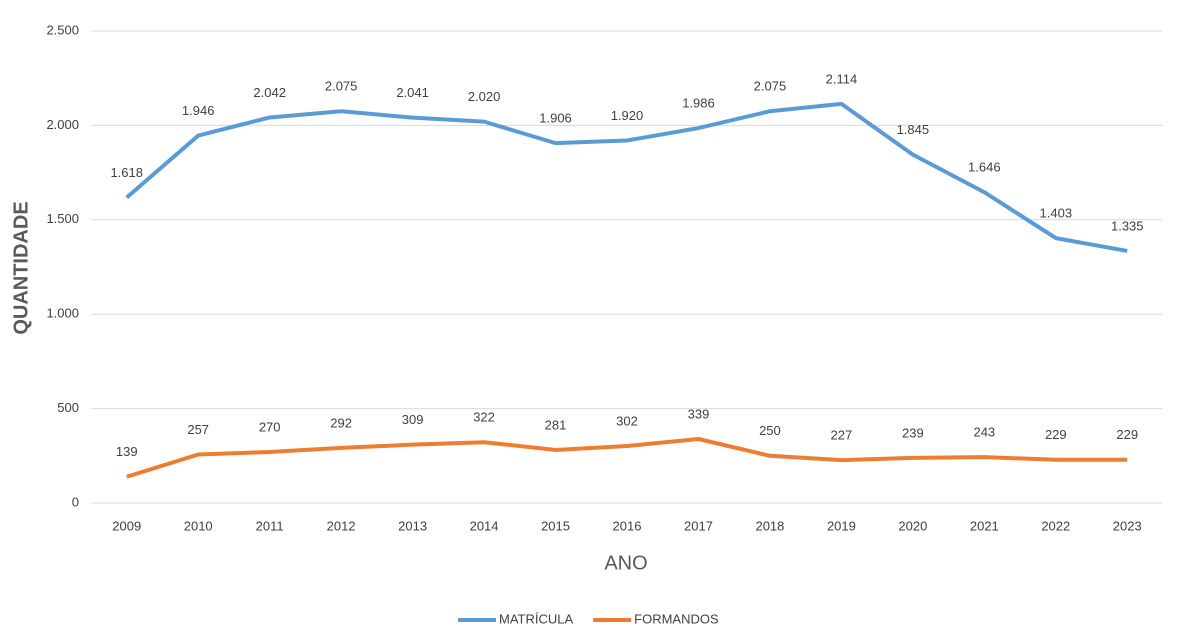 The image size is (1185, 644). I want to click on y-tick-label: 1.000, so click(62, 313).